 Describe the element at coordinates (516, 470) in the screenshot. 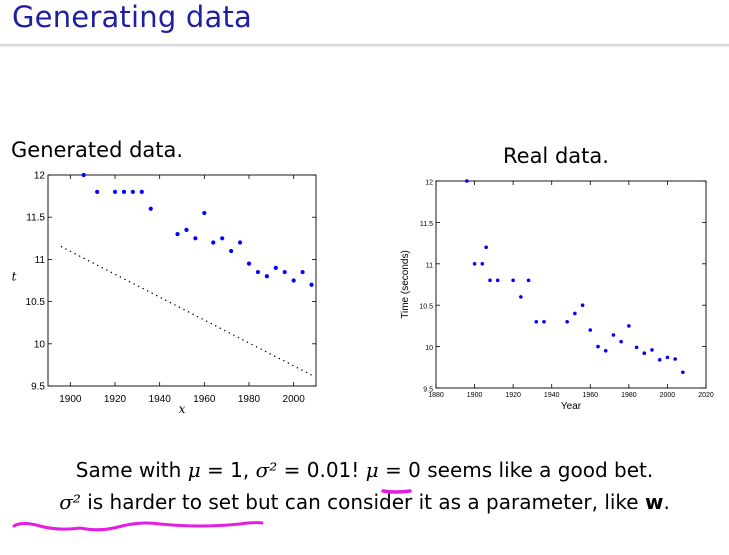

I see `line1-text-d: = 0 seems like a good bet.` at that location.